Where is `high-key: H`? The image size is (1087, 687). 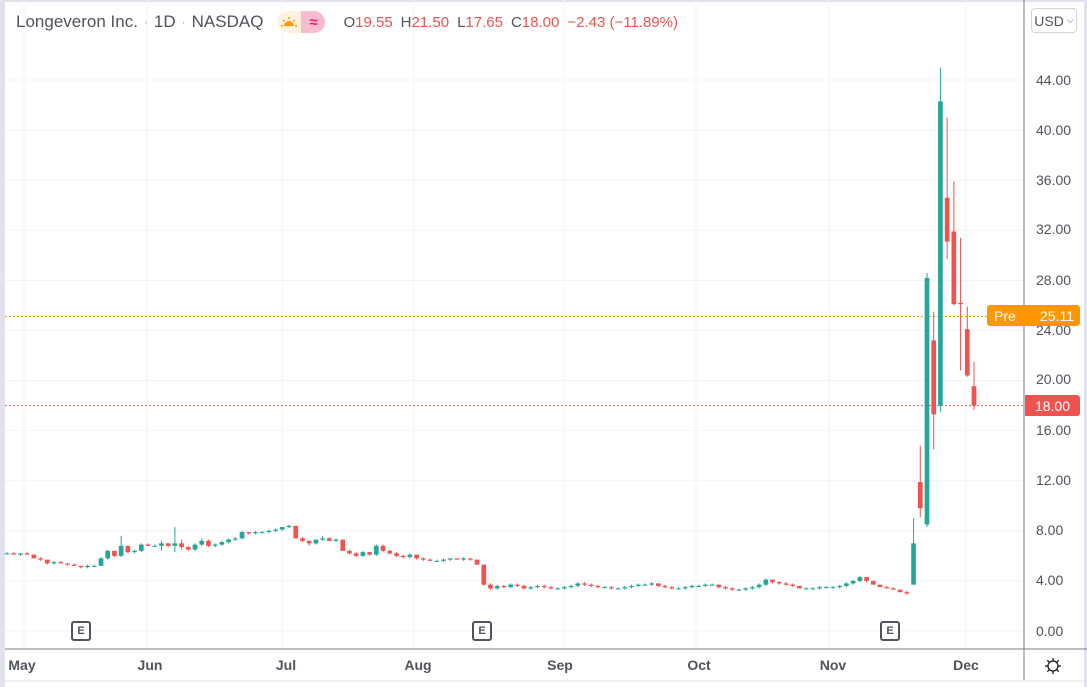 high-key: H is located at coordinates (406, 22).